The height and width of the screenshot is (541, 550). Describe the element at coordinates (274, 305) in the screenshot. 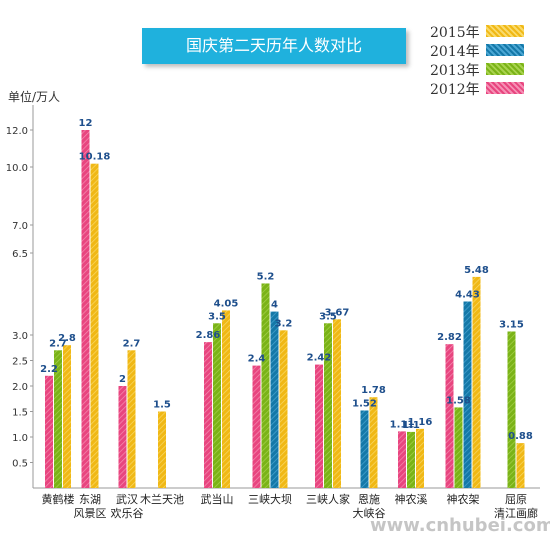

I see `data-label: 4` at that location.